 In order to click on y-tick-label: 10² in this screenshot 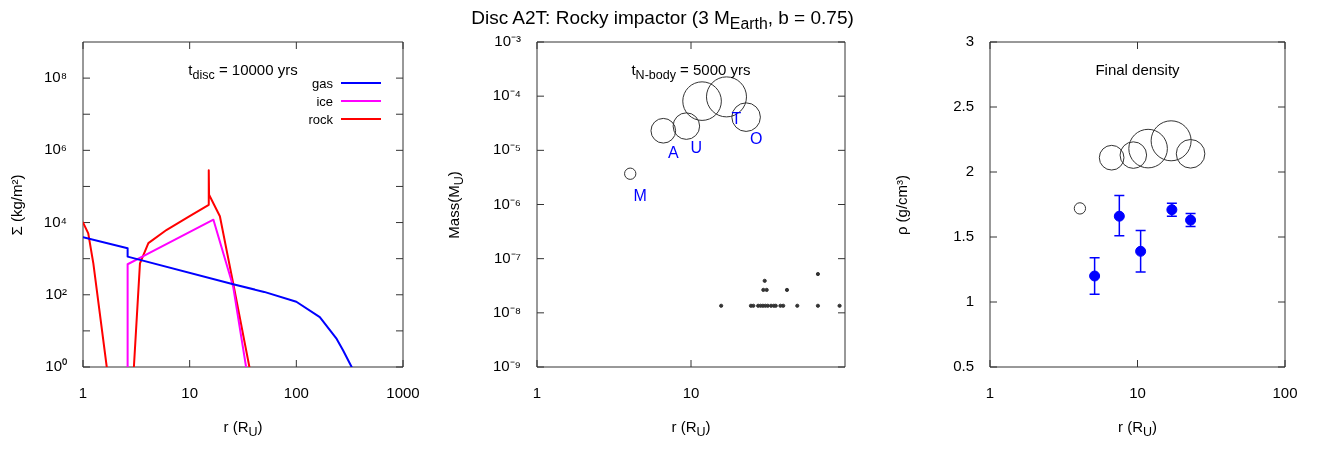, I will do `click(56, 293)`.